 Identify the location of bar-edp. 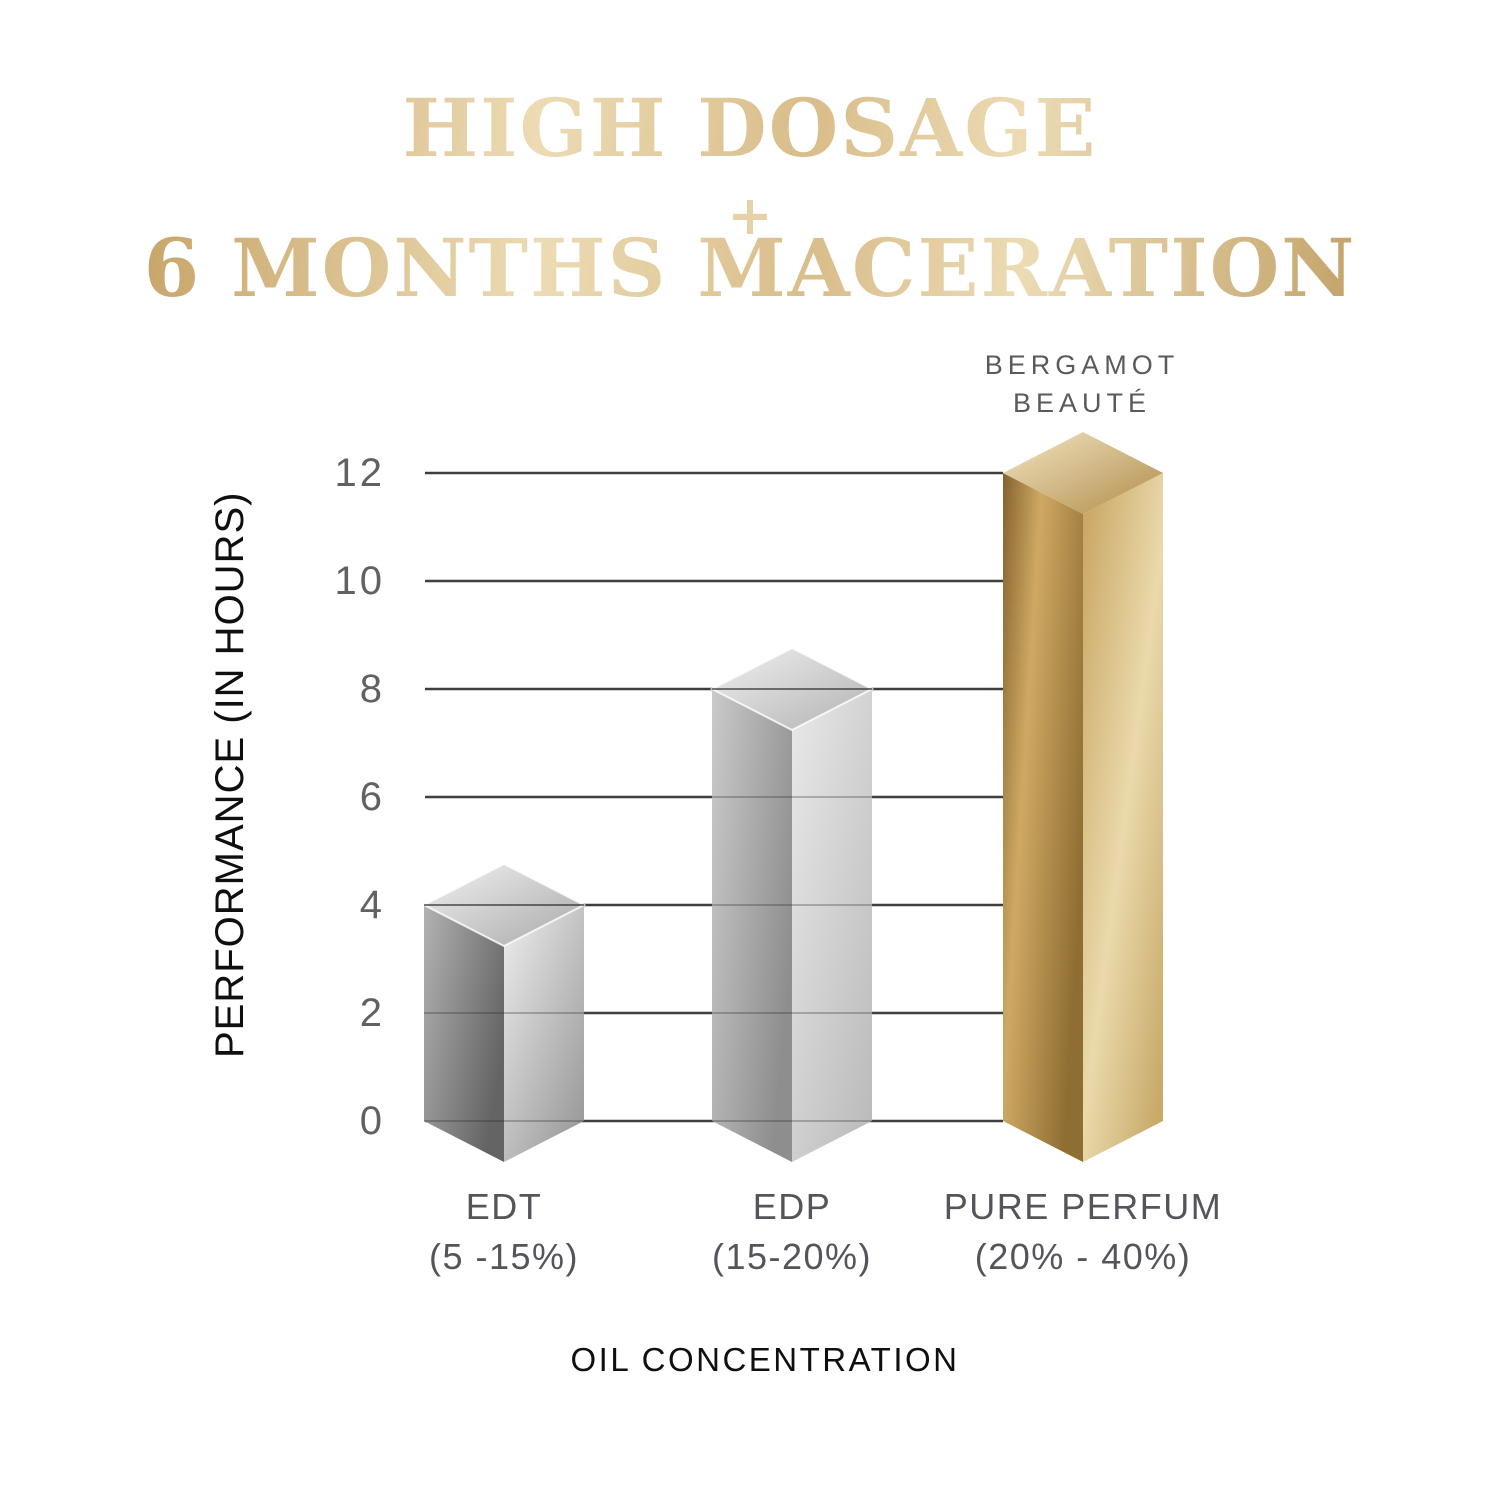
(792, 904).